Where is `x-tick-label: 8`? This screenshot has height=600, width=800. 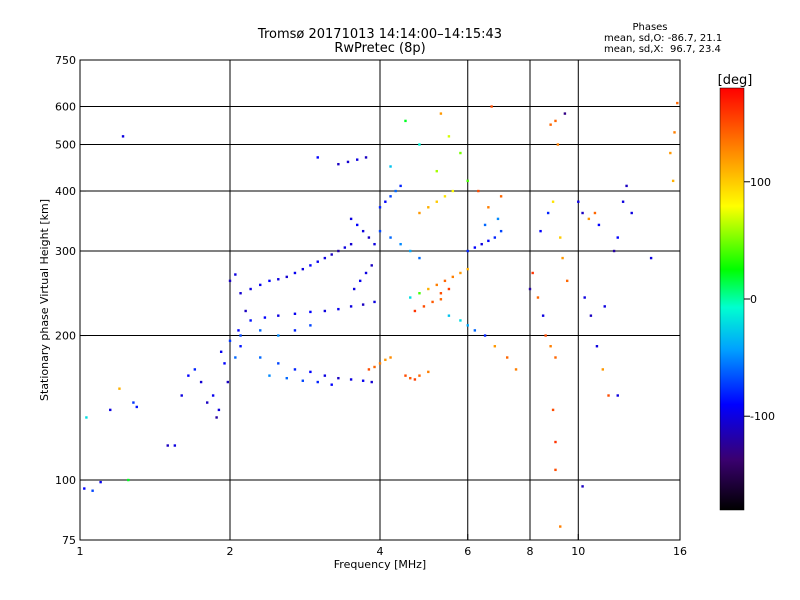 x-tick-label: 8 is located at coordinates (530, 551).